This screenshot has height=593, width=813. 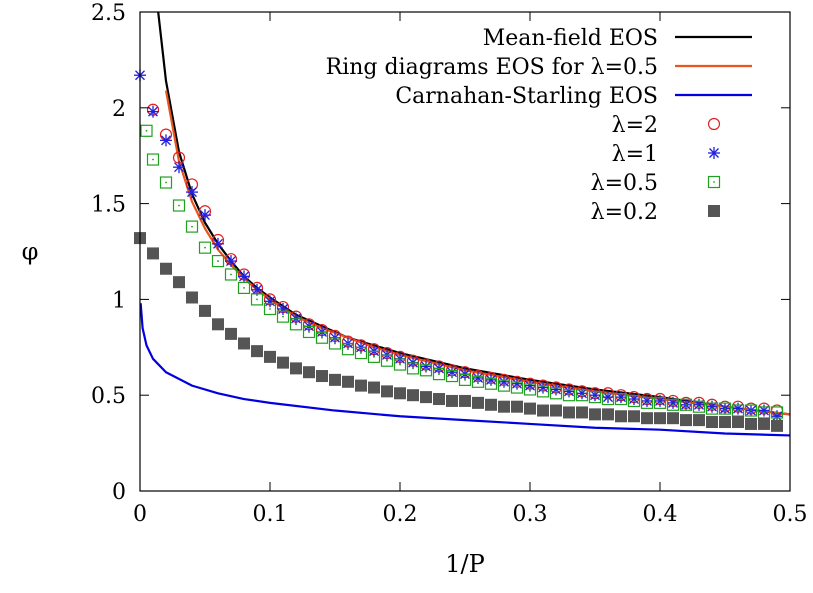 I want to click on y-tick-label: 0.5, so click(x=108, y=396).